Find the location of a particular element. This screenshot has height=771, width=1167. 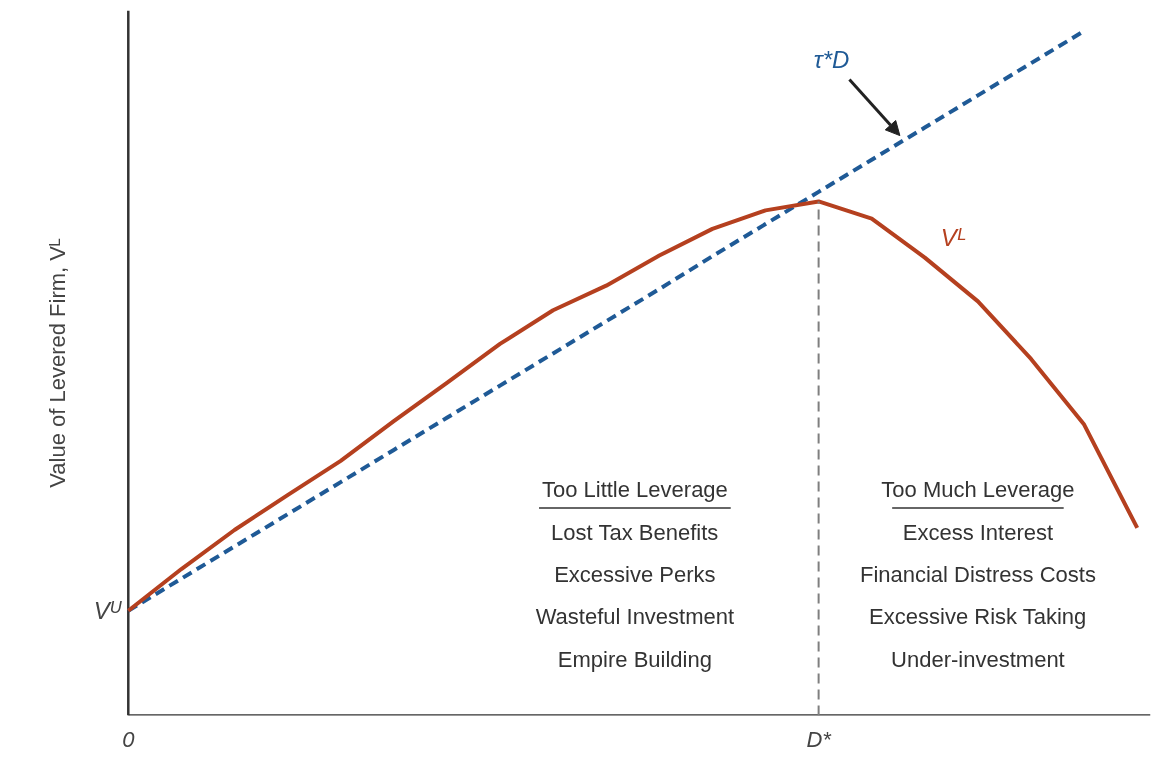

y-axis-title: Value of Levered Firm, Vᴸ is located at coordinates (57, 363).